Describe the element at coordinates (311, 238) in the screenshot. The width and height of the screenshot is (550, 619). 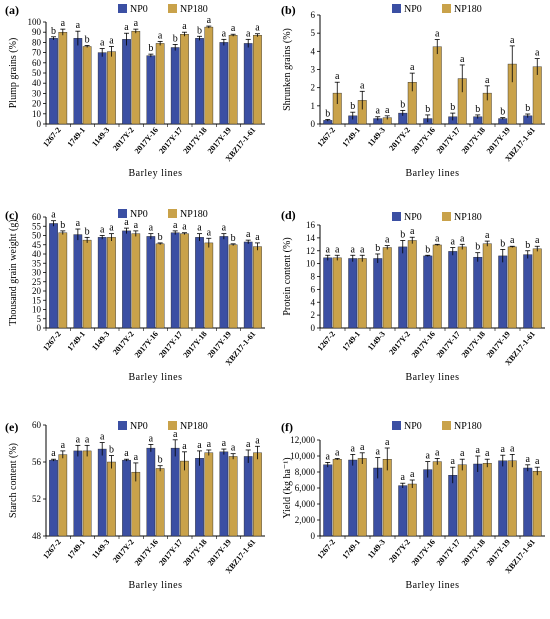
I see `y-tick-label: 14` at that location.